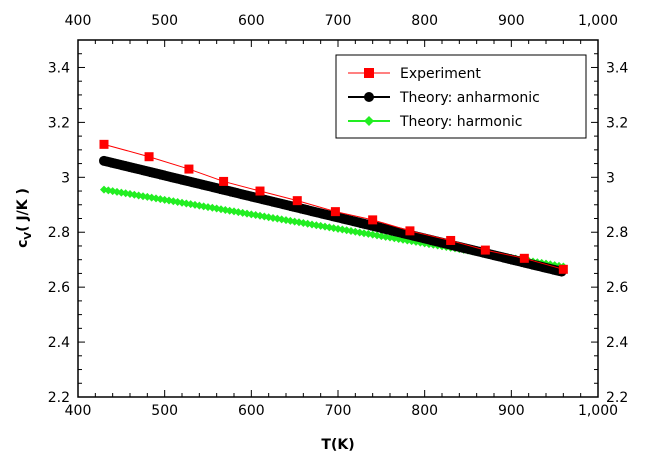  Describe the element at coordinates (617, 343) in the screenshot. I see `y-tick-label-right: 2.4` at that location.